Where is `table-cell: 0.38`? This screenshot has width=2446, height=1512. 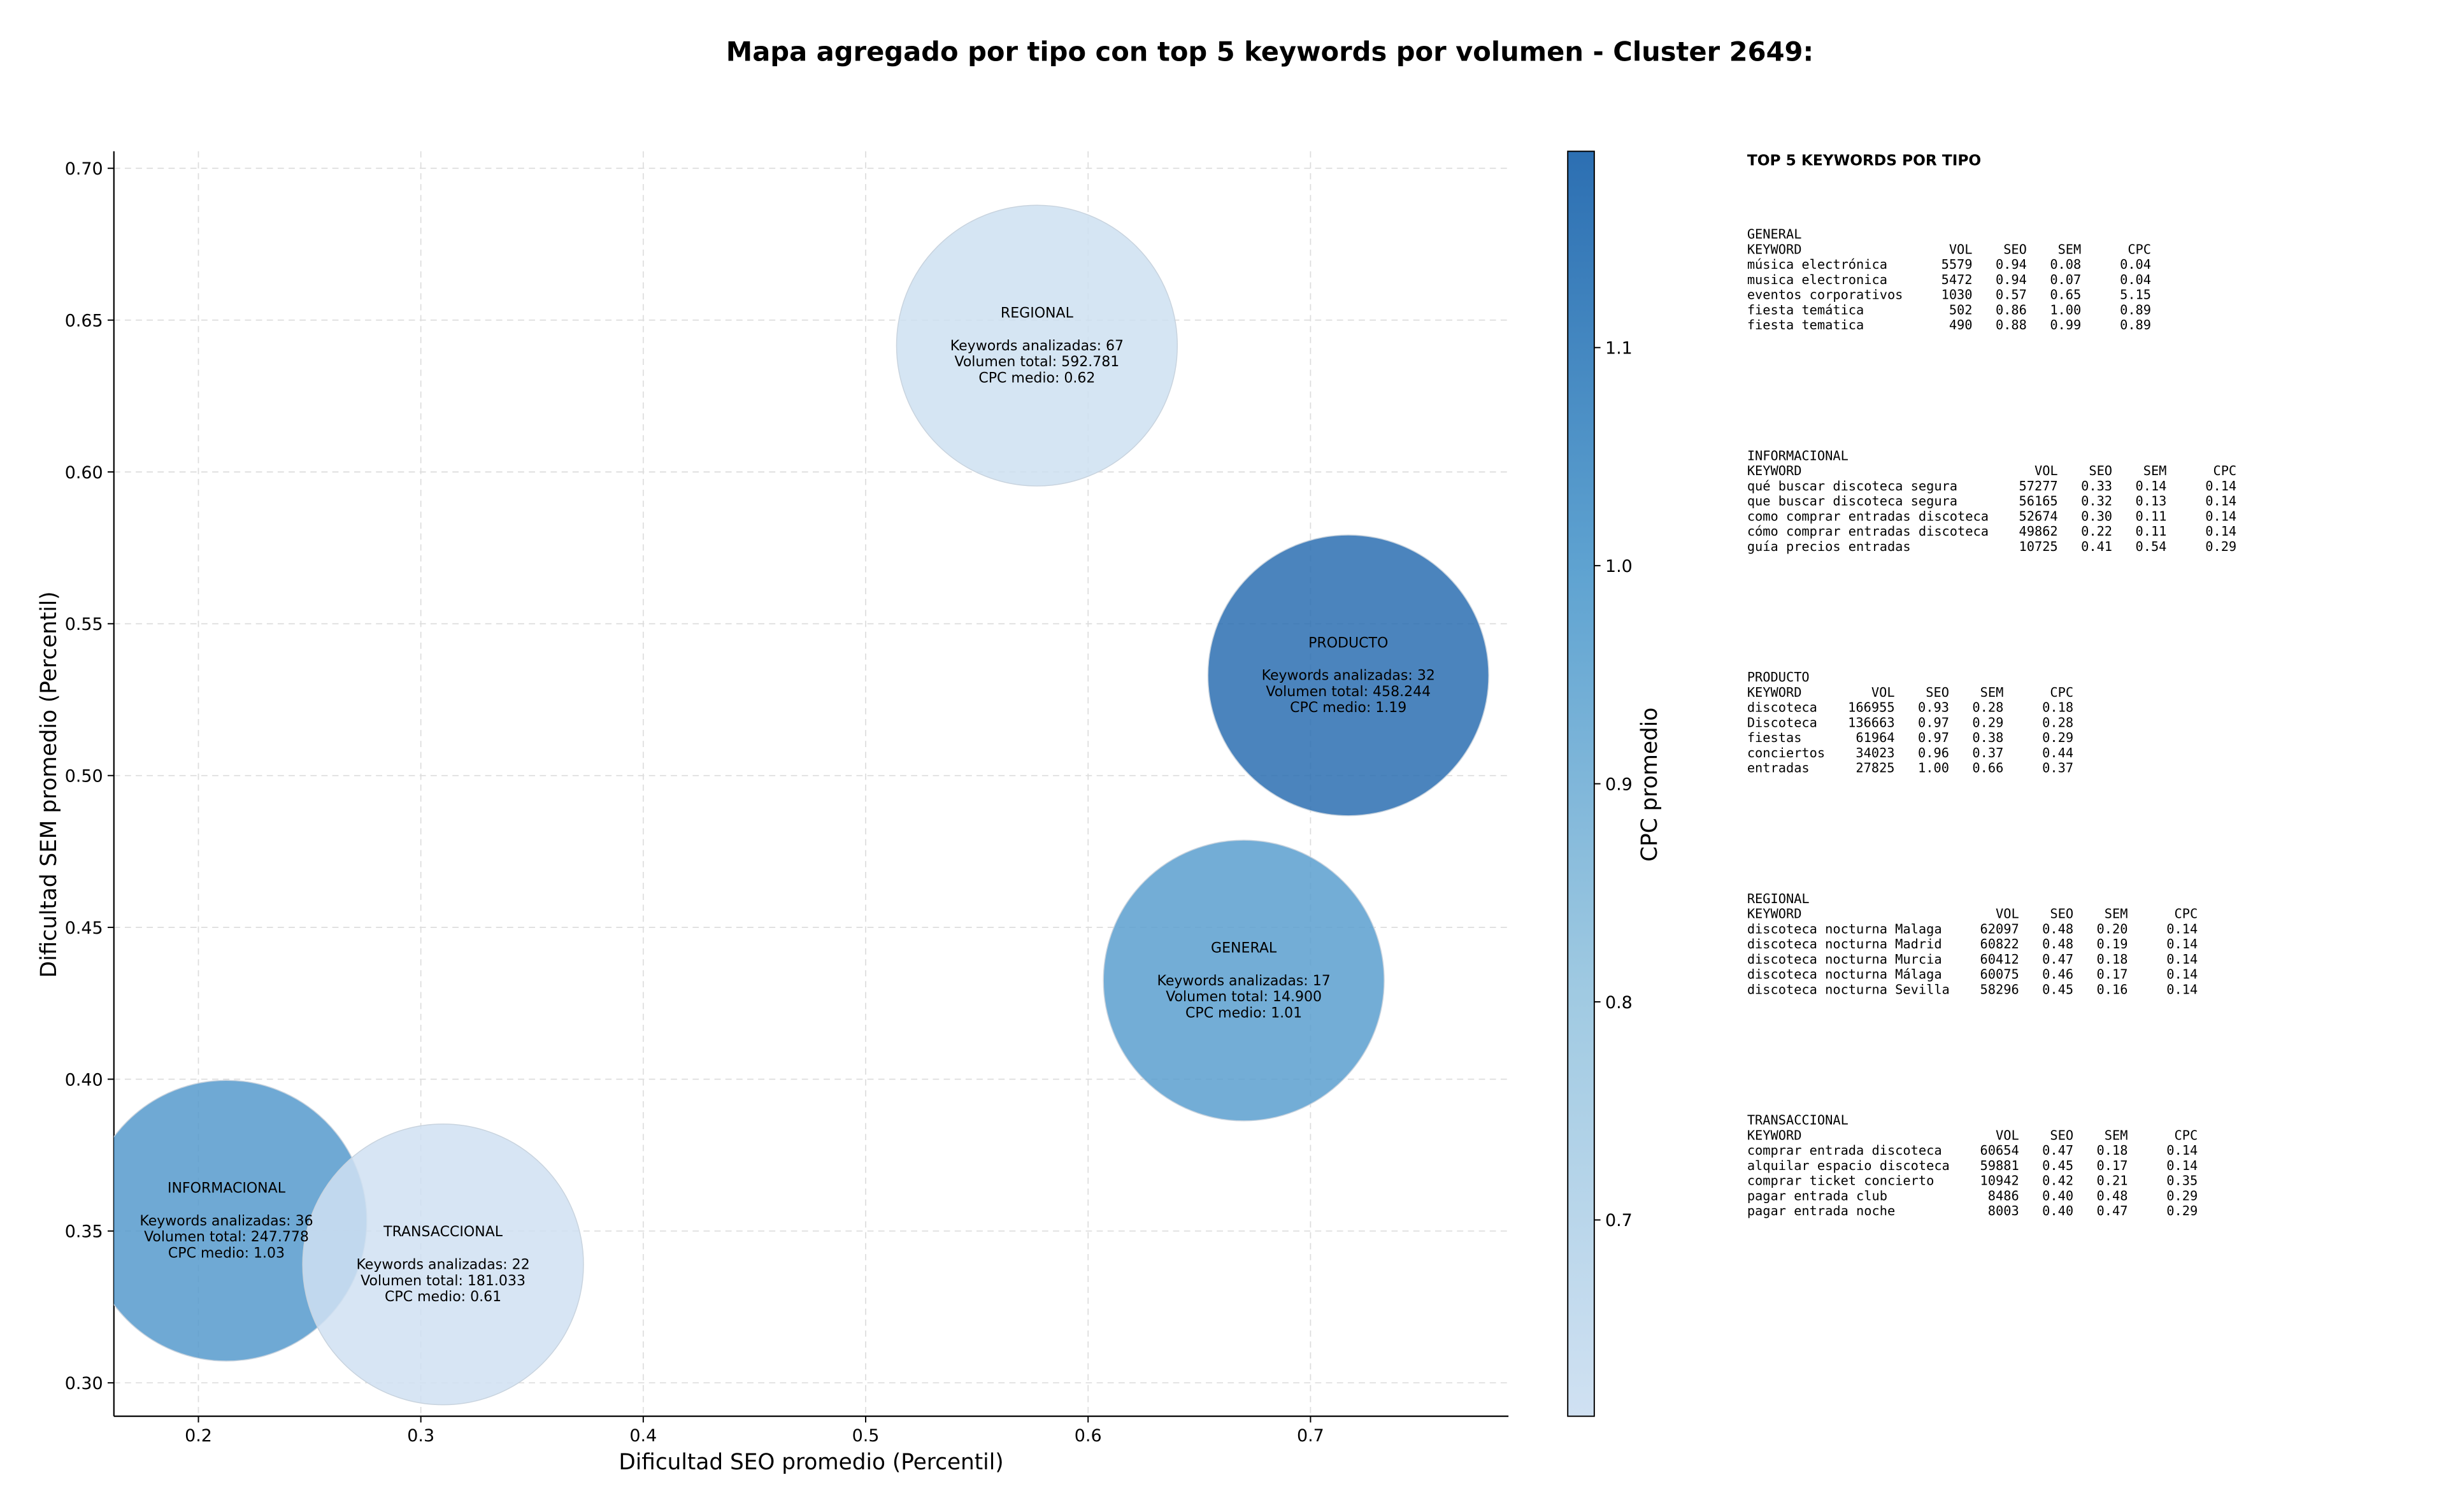 table-cell: 0.38 is located at coordinates (1987, 737).